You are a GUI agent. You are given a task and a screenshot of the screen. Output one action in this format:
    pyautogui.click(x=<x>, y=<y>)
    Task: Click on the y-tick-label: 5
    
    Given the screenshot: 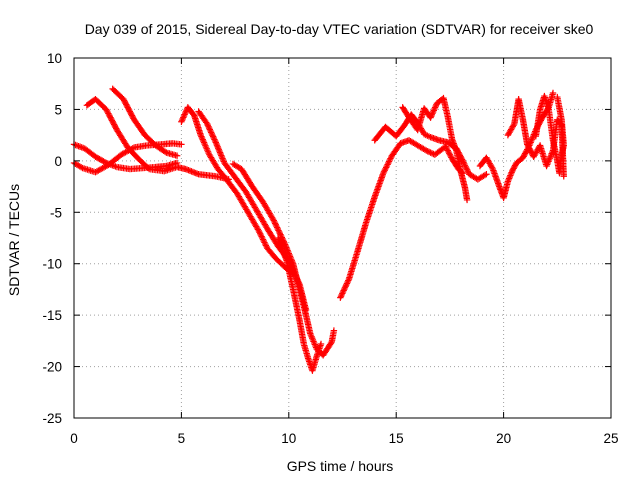 What is the action you would take?
    pyautogui.click(x=58, y=109)
    